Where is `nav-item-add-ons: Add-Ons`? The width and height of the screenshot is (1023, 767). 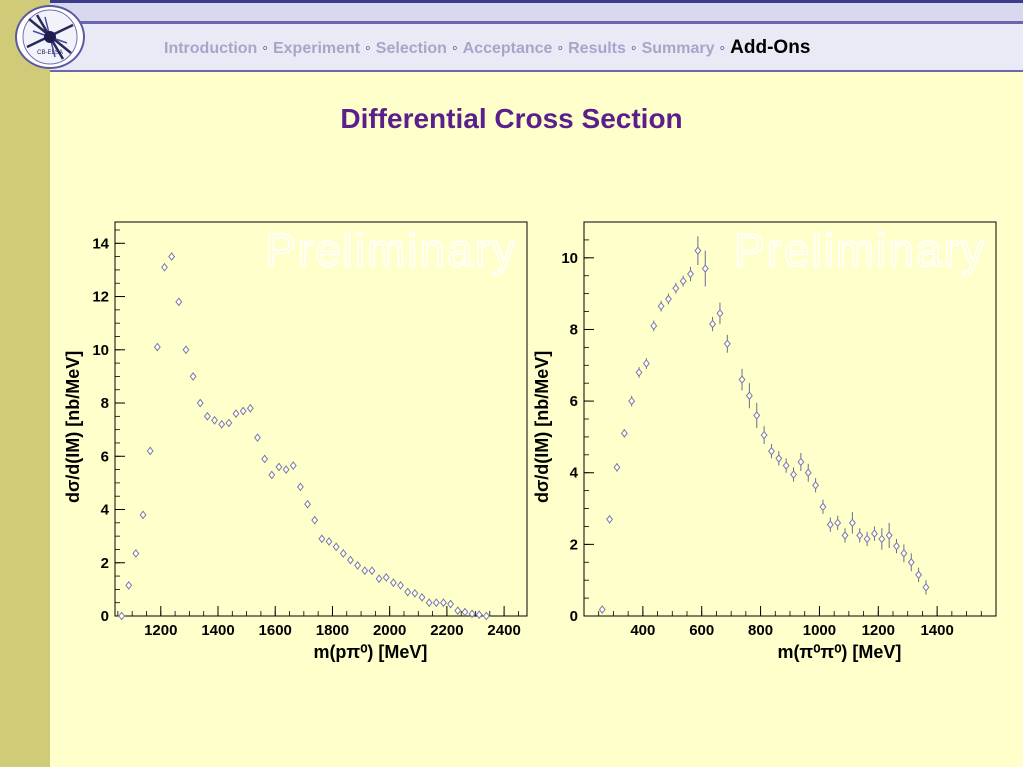 nav-item-add-ons: Add-Ons is located at coordinates (770, 47).